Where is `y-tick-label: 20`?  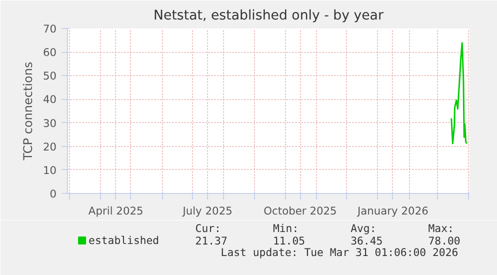
y-tick-label: 20 is located at coordinates (49, 147).